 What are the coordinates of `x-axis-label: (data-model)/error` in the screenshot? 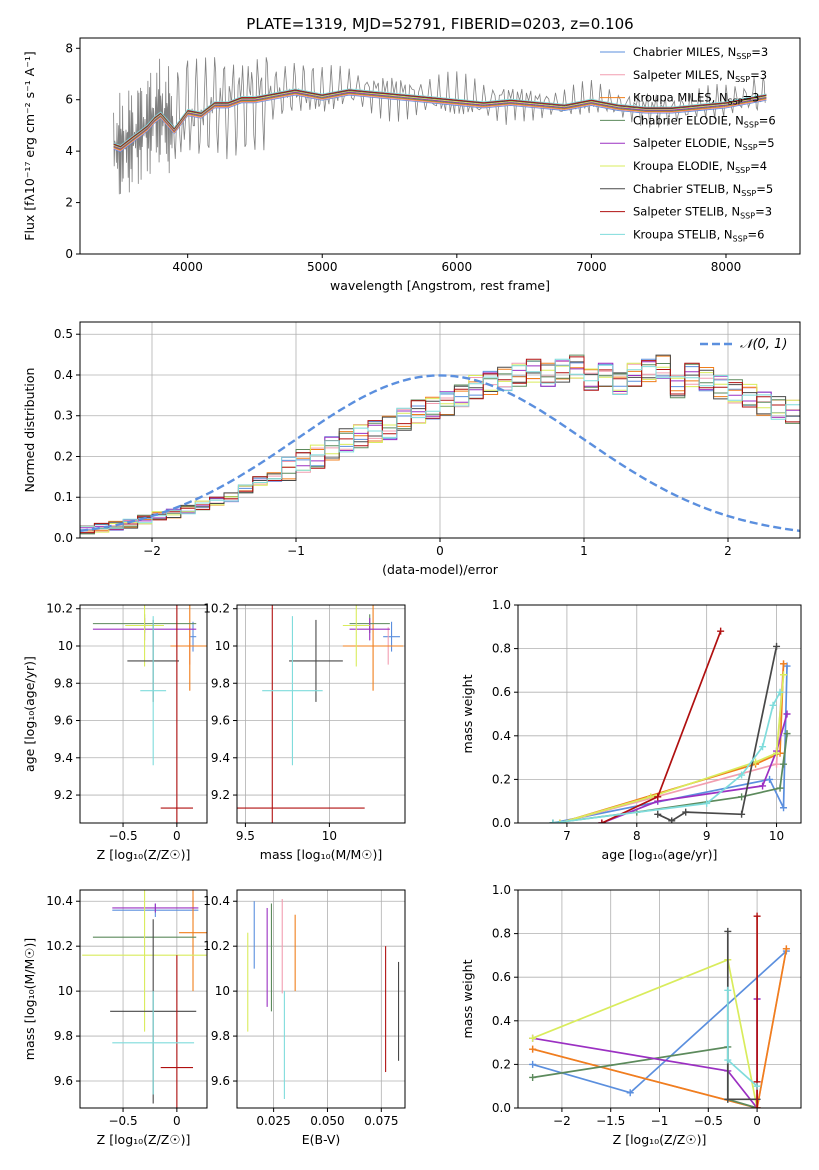 It's located at (440, 569).